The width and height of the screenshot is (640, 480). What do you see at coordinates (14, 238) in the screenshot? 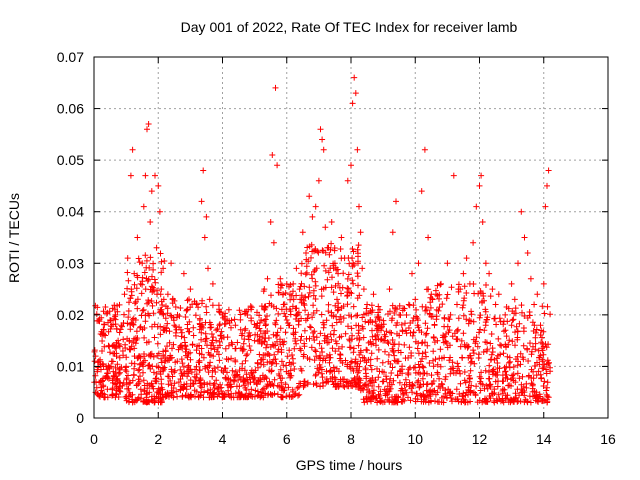
I see `y-axis-label: ROTI / TECUs` at bounding box center [14, 238].